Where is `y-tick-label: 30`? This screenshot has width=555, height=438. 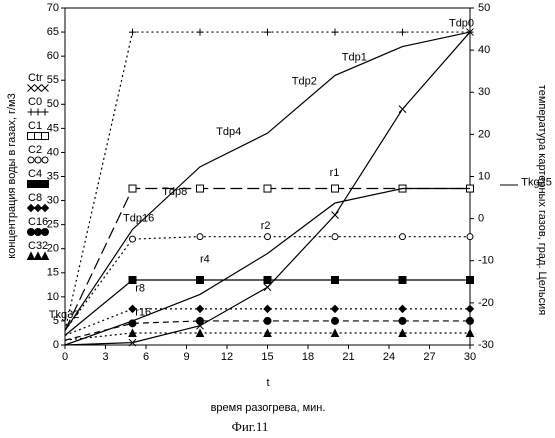
y-tick-label: 30 is located at coordinates (53, 200).